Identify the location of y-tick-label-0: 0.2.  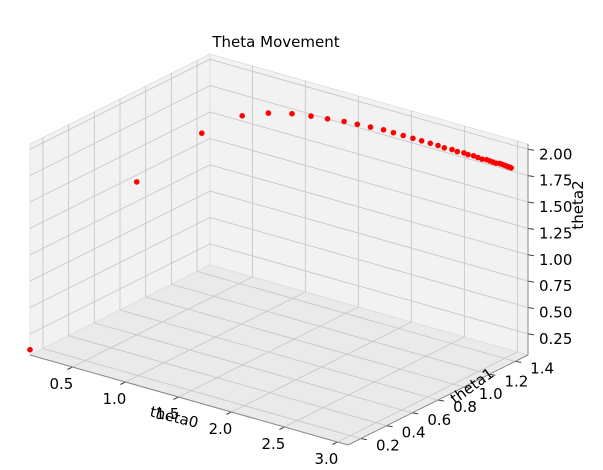
(388, 446).